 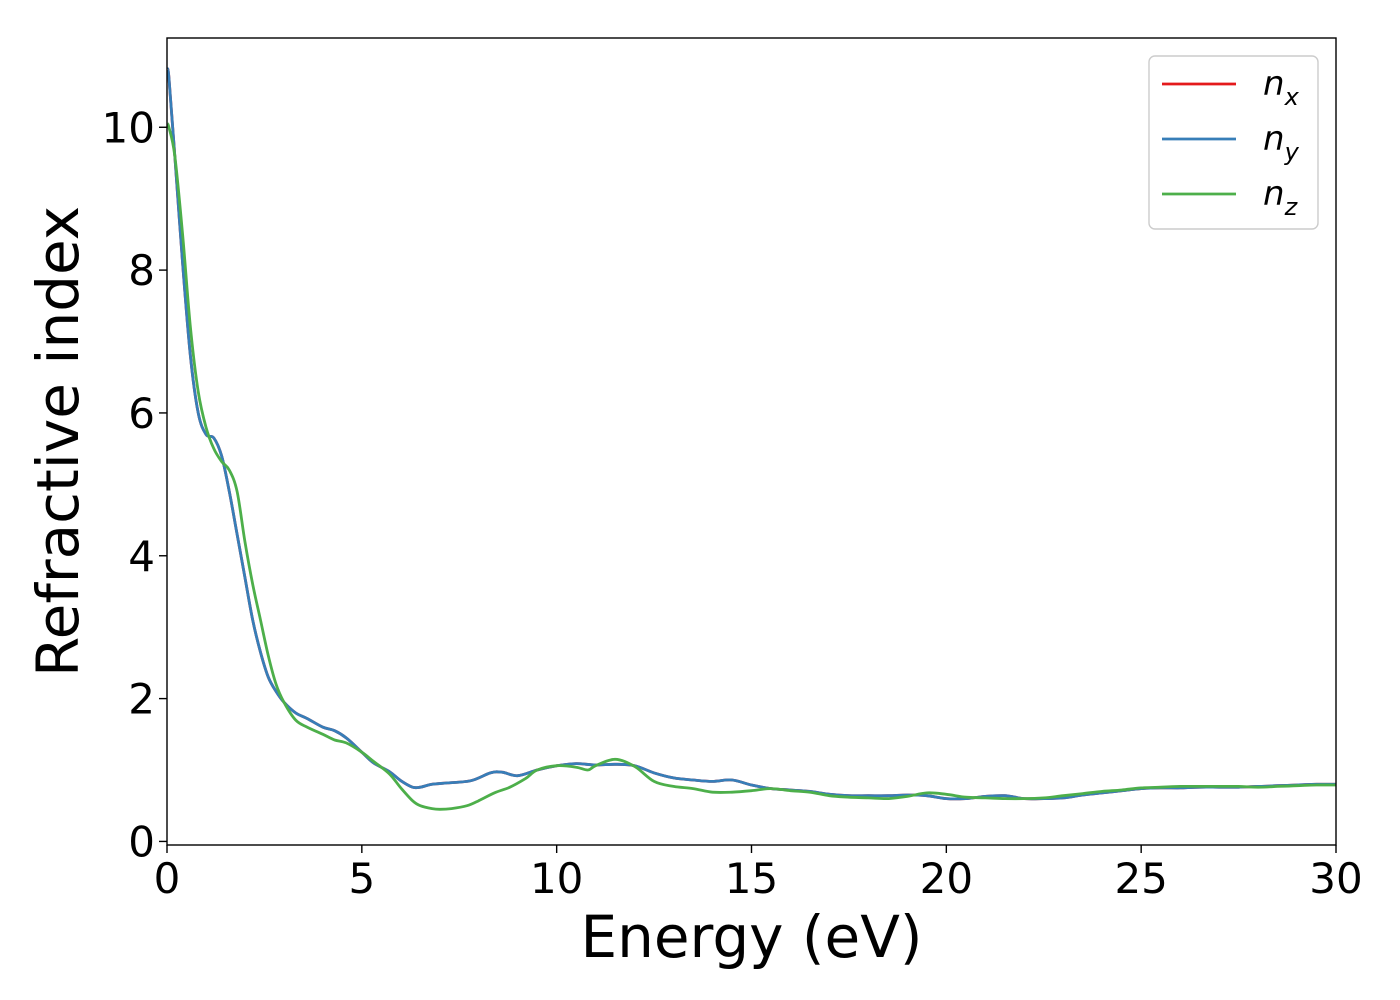 What do you see at coordinates (1292, 152) in the screenshot?
I see `legend-label-subscript: y` at bounding box center [1292, 152].